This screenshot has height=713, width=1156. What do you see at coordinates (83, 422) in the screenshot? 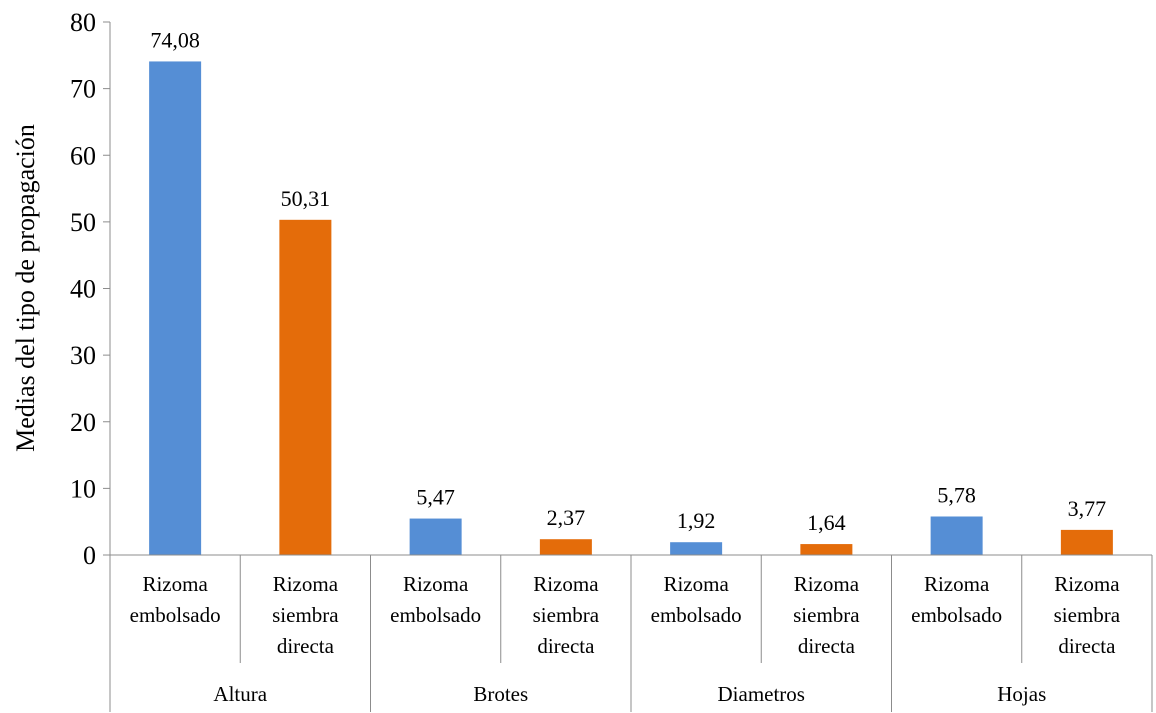
I see `y-tick-label: 20` at bounding box center [83, 422].